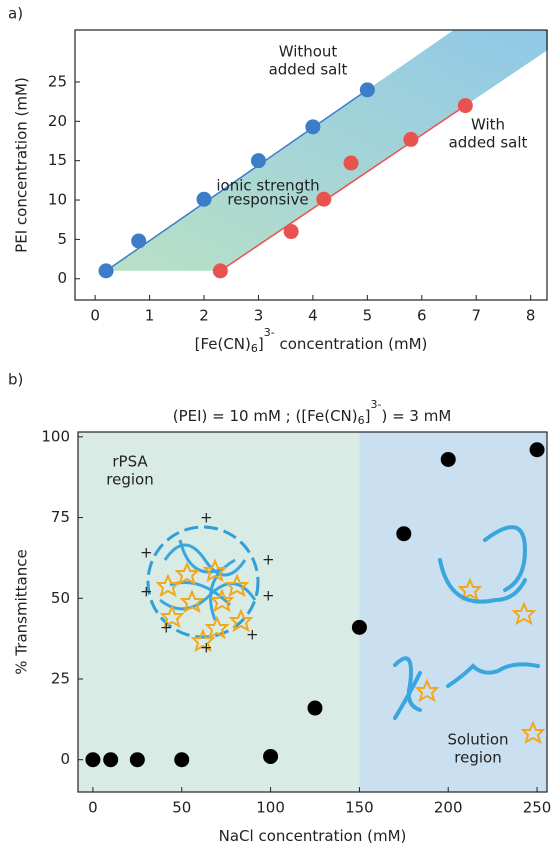  What do you see at coordinates (537, 808) in the screenshot?
I see `x-tick-label: 250` at bounding box center [537, 808].